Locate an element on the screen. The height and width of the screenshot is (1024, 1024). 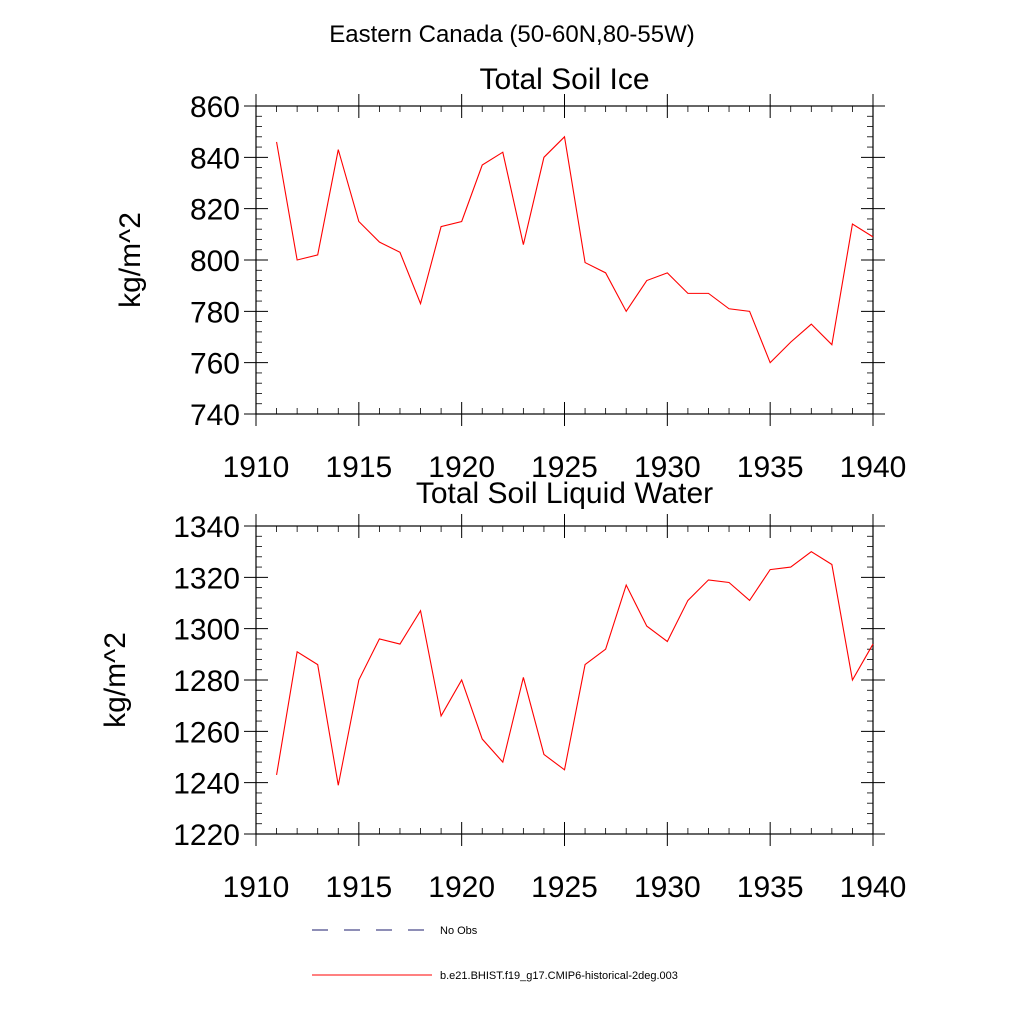
legend-label: No Obs is located at coordinates (459, 931).